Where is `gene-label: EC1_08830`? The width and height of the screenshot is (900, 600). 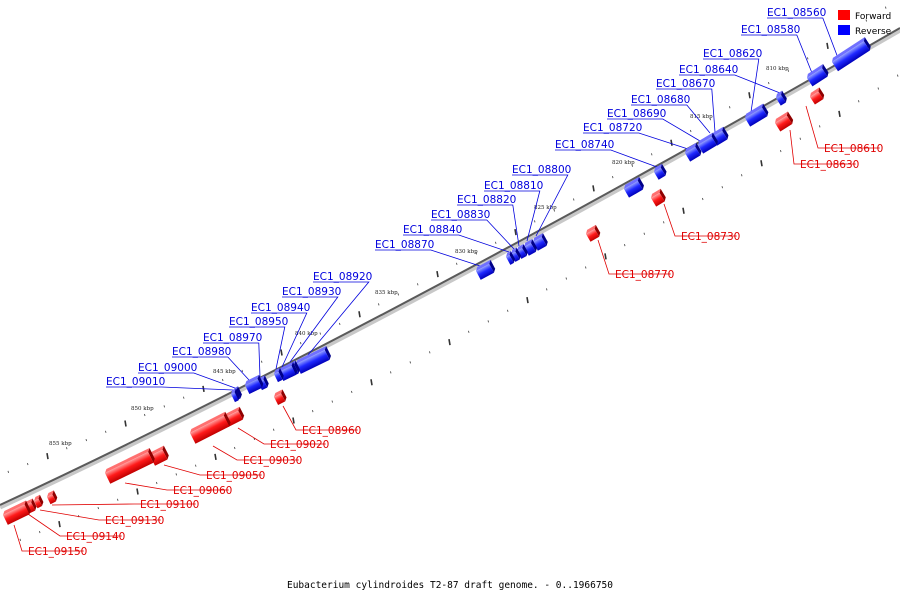
gene-label: EC1_08830 is located at coordinates (460, 215).